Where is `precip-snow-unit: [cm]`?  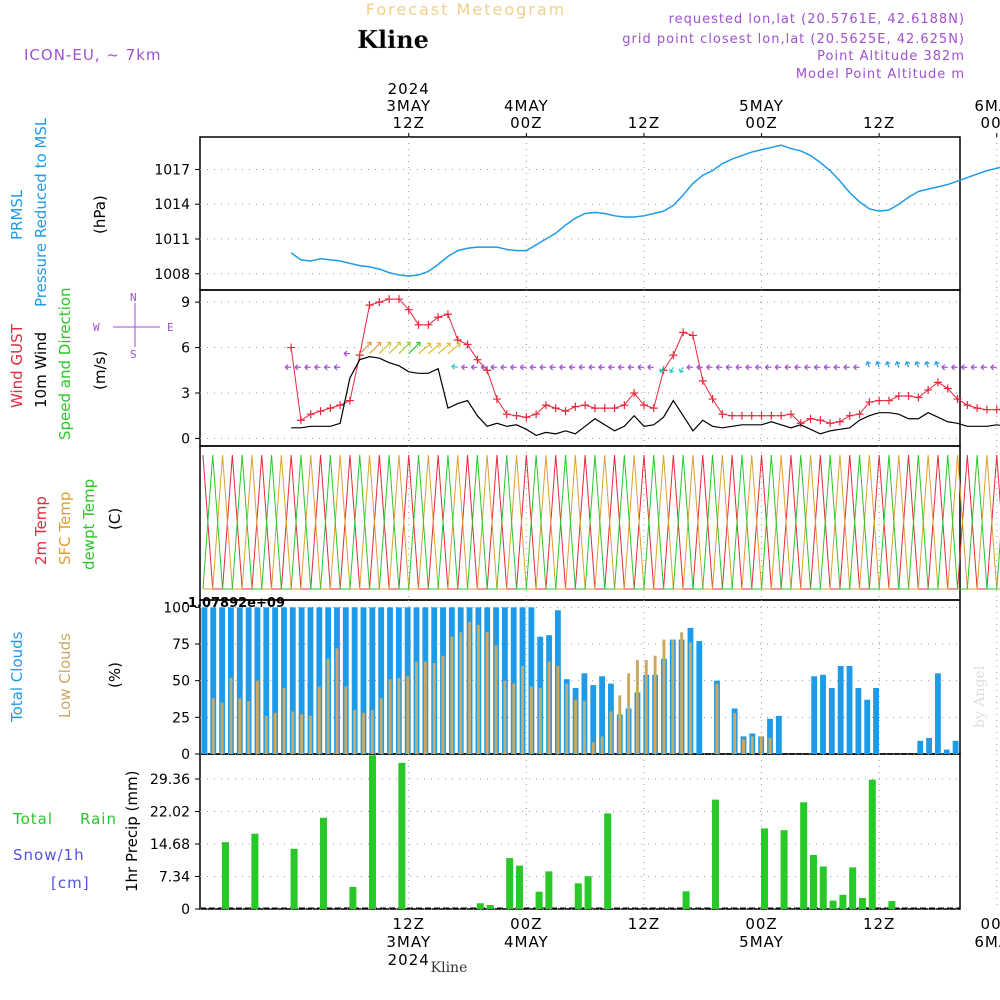
precip-snow-unit: [cm] is located at coordinates (70, 883).